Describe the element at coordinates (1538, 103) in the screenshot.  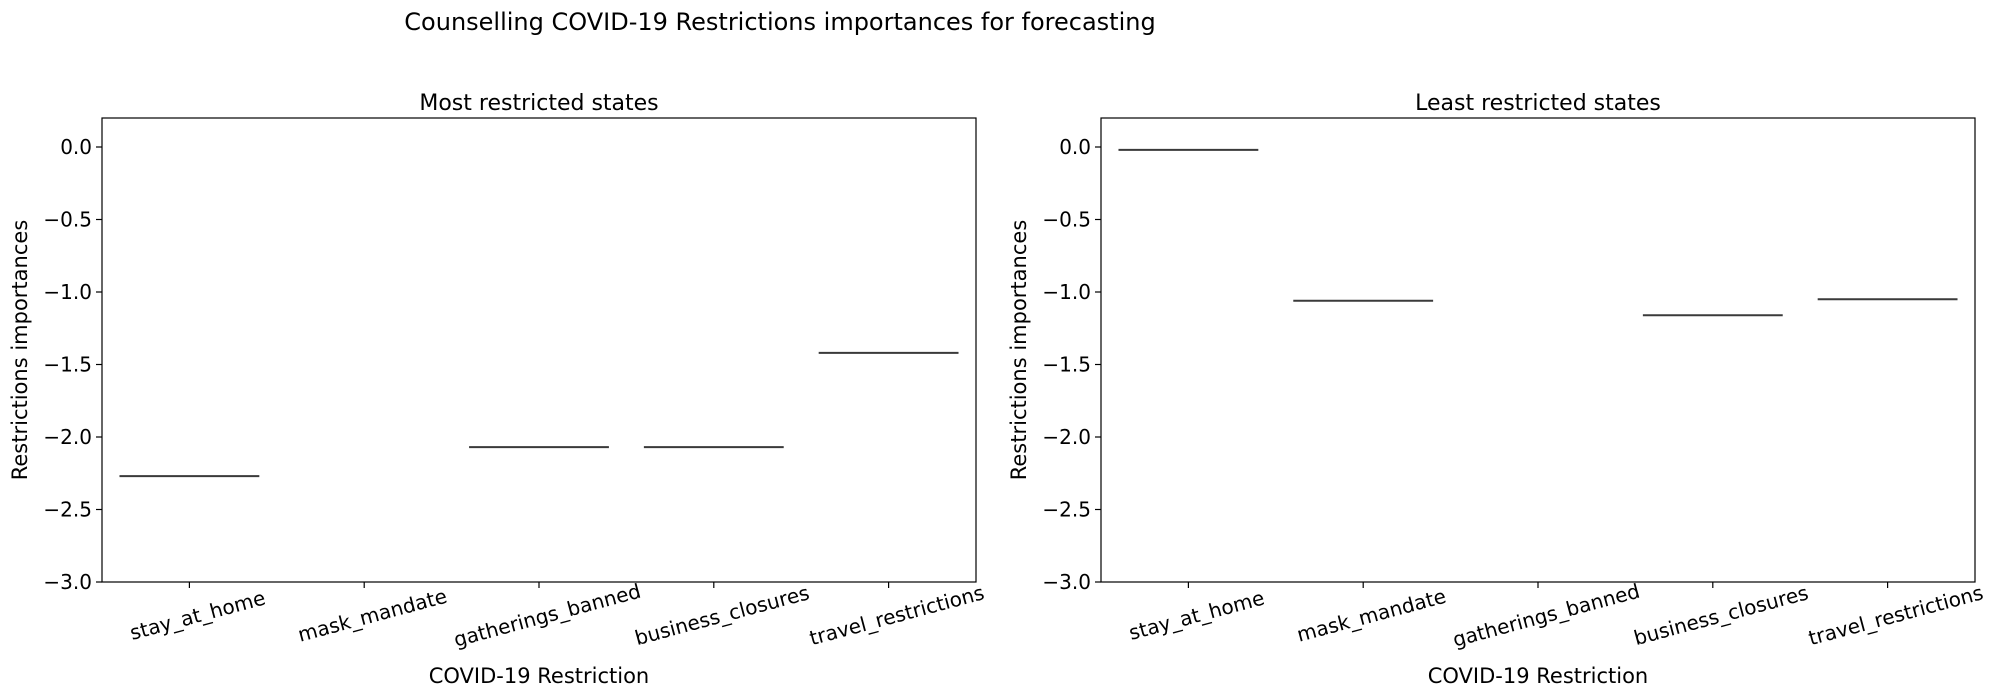
I see `panel-title: Least restricted states` at that location.